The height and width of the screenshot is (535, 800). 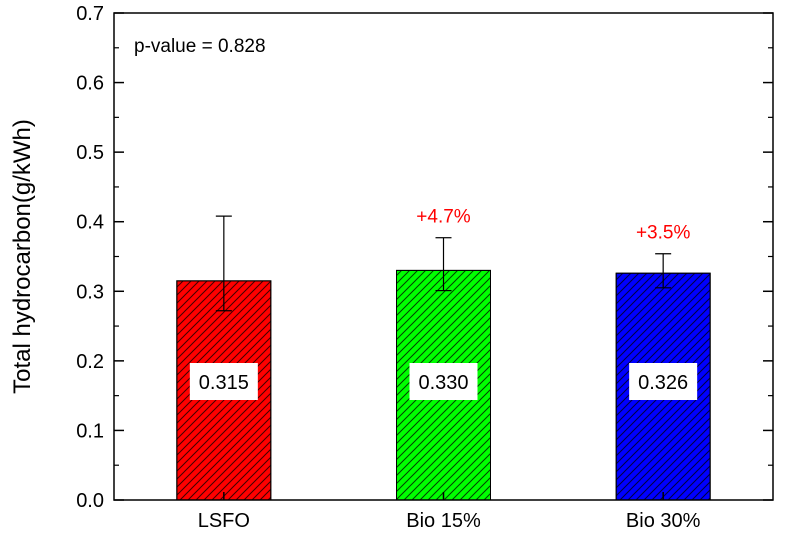 What do you see at coordinates (200, 46) in the screenshot?
I see `p-value-annotation: p-value = 0.828` at bounding box center [200, 46].